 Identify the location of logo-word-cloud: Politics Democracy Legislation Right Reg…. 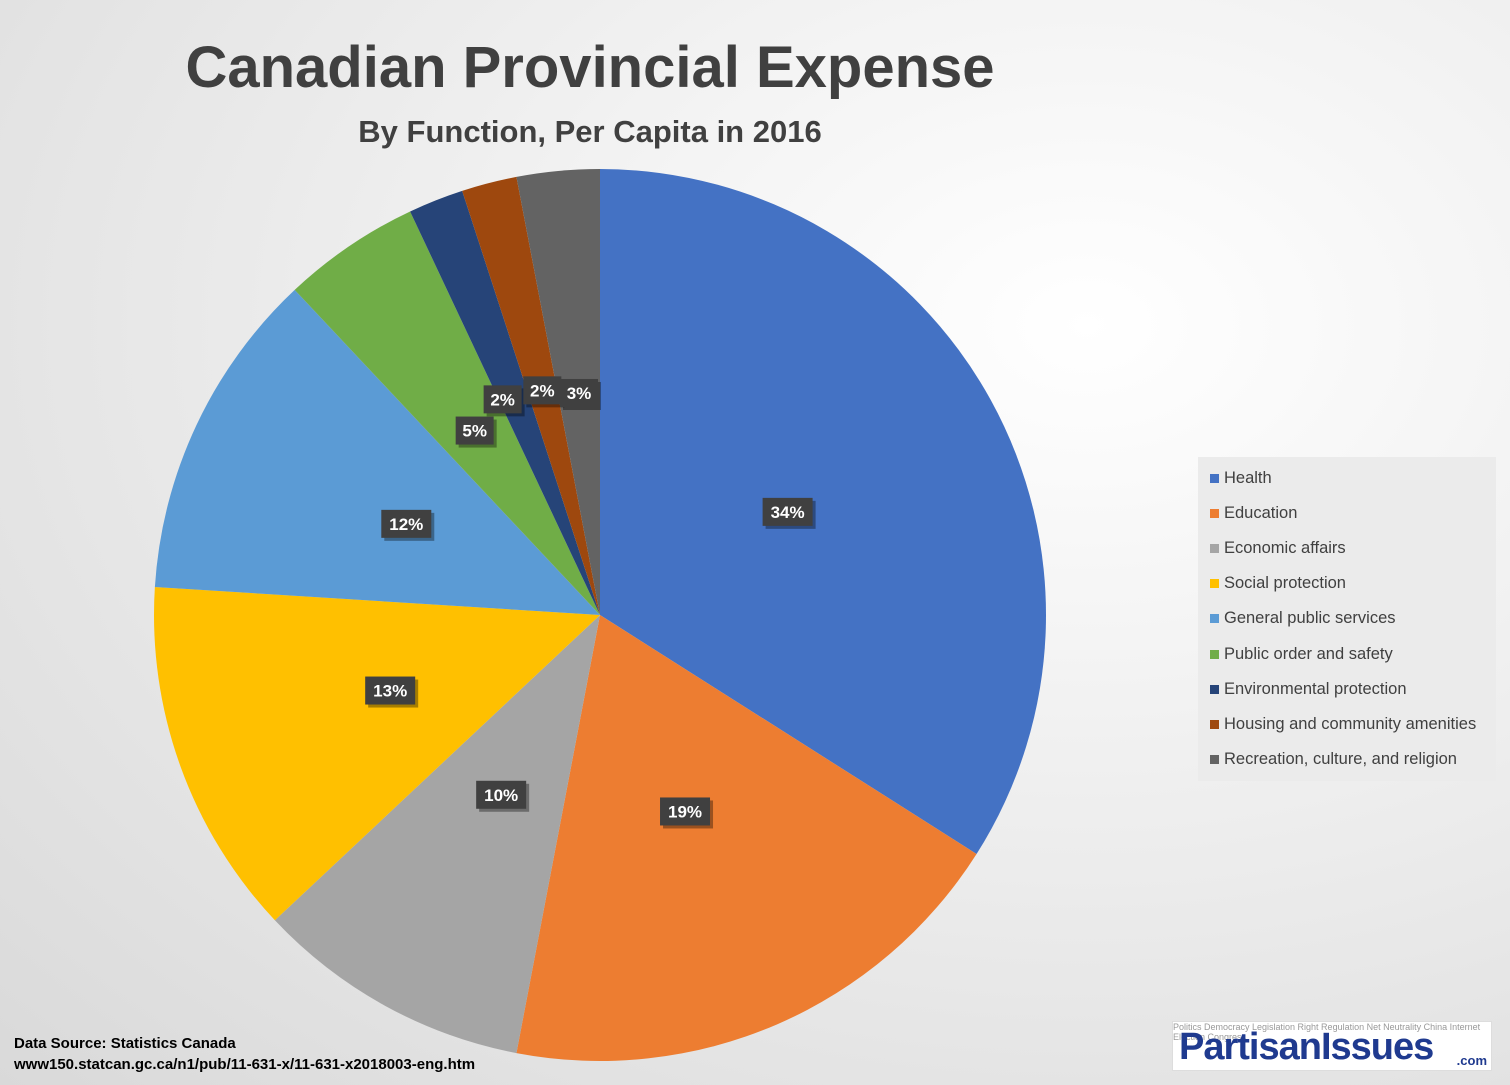
(1327, 1032).